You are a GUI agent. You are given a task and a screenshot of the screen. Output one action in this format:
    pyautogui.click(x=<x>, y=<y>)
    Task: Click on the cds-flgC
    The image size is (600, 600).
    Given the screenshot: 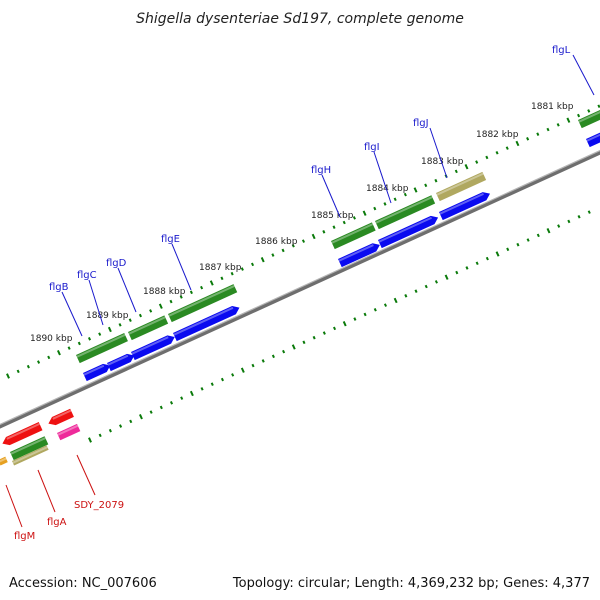 What is the action you would take?
    pyautogui.click(x=148, y=328)
    